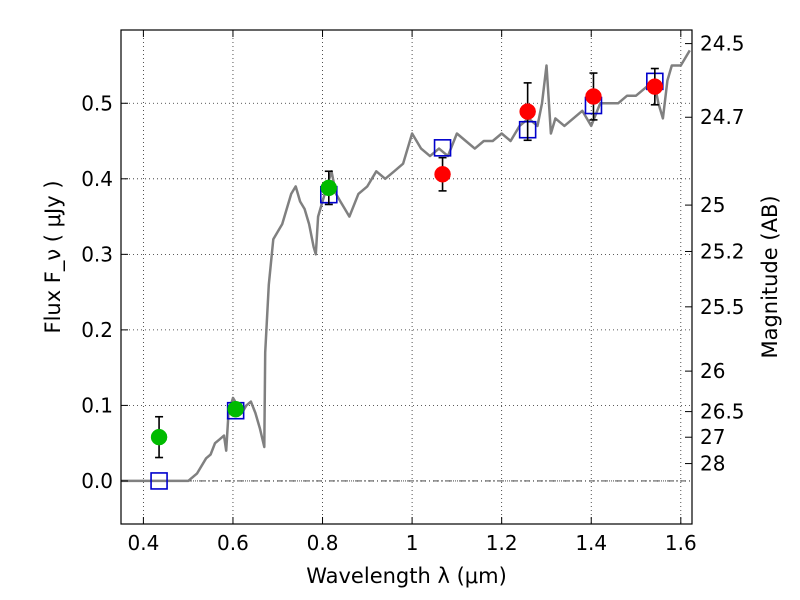 The image size is (800, 600). I want to click on x-tick-label: 1.6, so click(681, 543).